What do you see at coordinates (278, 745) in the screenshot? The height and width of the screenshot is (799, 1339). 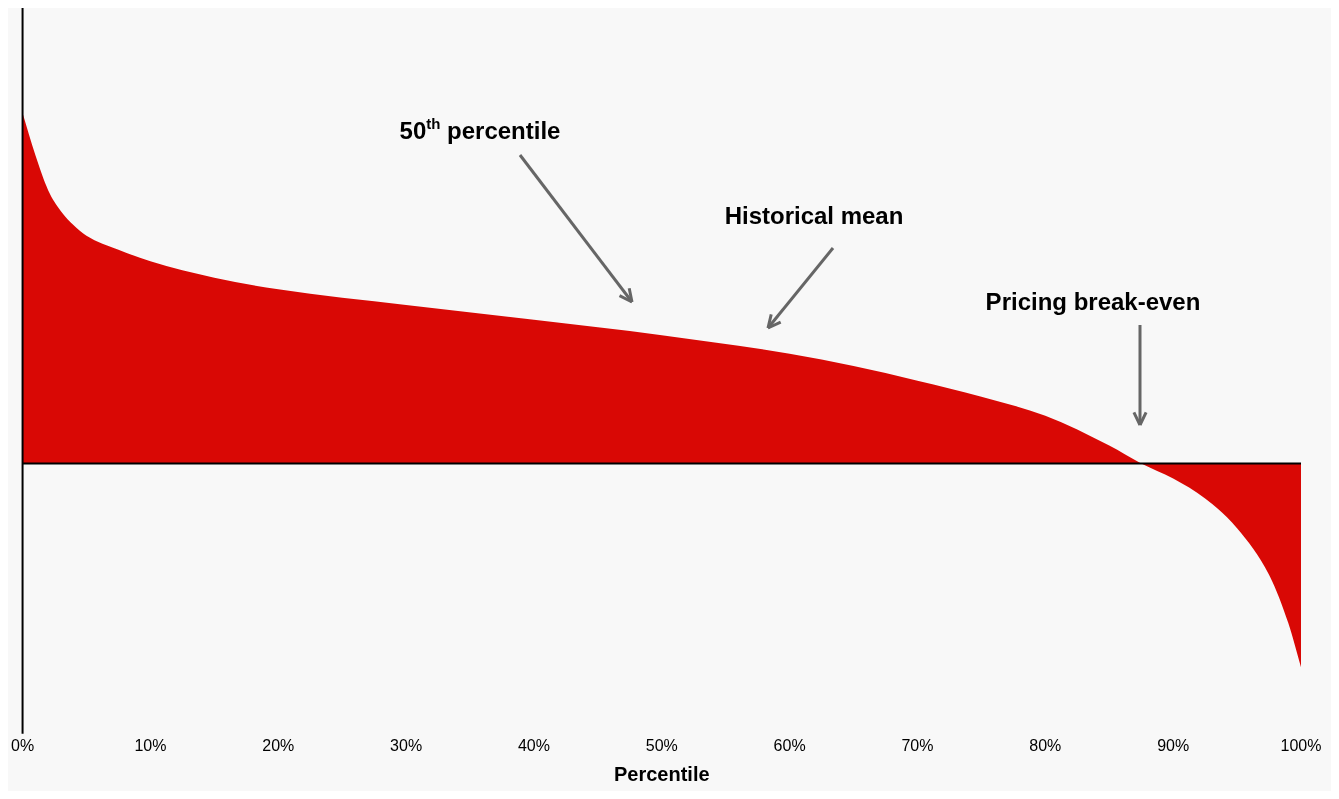 I see `x-tick-label: 20%` at bounding box center [278, 745].